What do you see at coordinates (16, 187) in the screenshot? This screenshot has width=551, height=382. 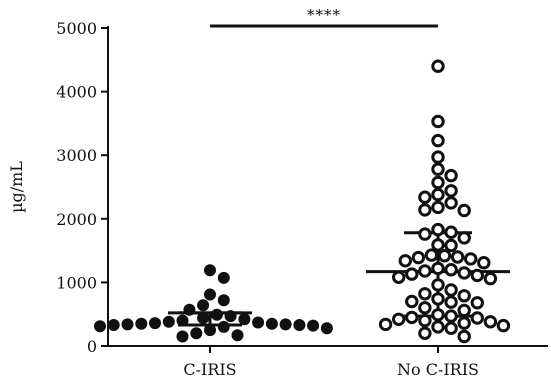 I see `y-axis-label: µg/mL` at bounding box center [16, 187].